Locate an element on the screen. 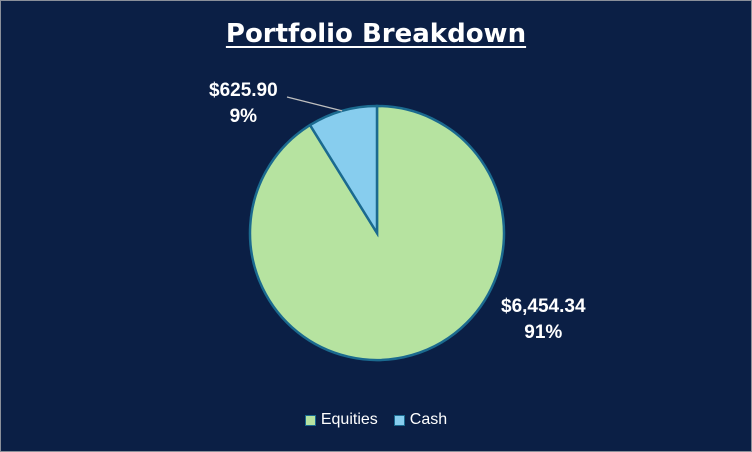  legend: Equities Cash is located at coordinates (376, 420).